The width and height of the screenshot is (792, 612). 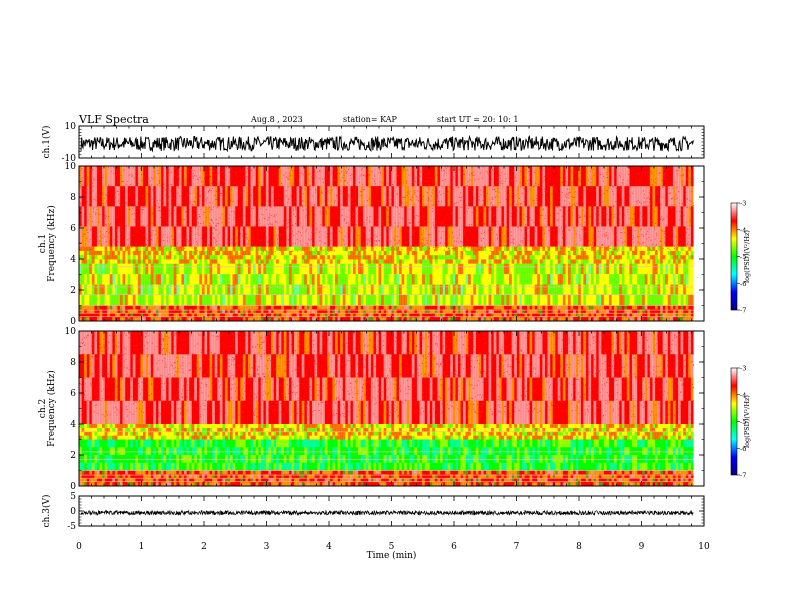 What do you see at coordinates (46, 142) in the screenshot?
I see `y-axis-label-0-0: ch.1(V)` at bounding box center [46, 142].